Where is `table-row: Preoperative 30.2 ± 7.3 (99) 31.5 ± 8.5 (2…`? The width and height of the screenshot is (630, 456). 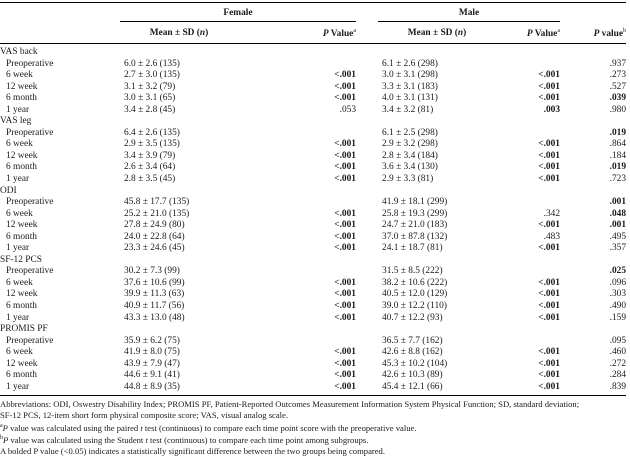 table-row: Preoperative 30.2 ± 7.3 (99) 31.5 ± 8.5 (2… is located at coordinates (313, 272).